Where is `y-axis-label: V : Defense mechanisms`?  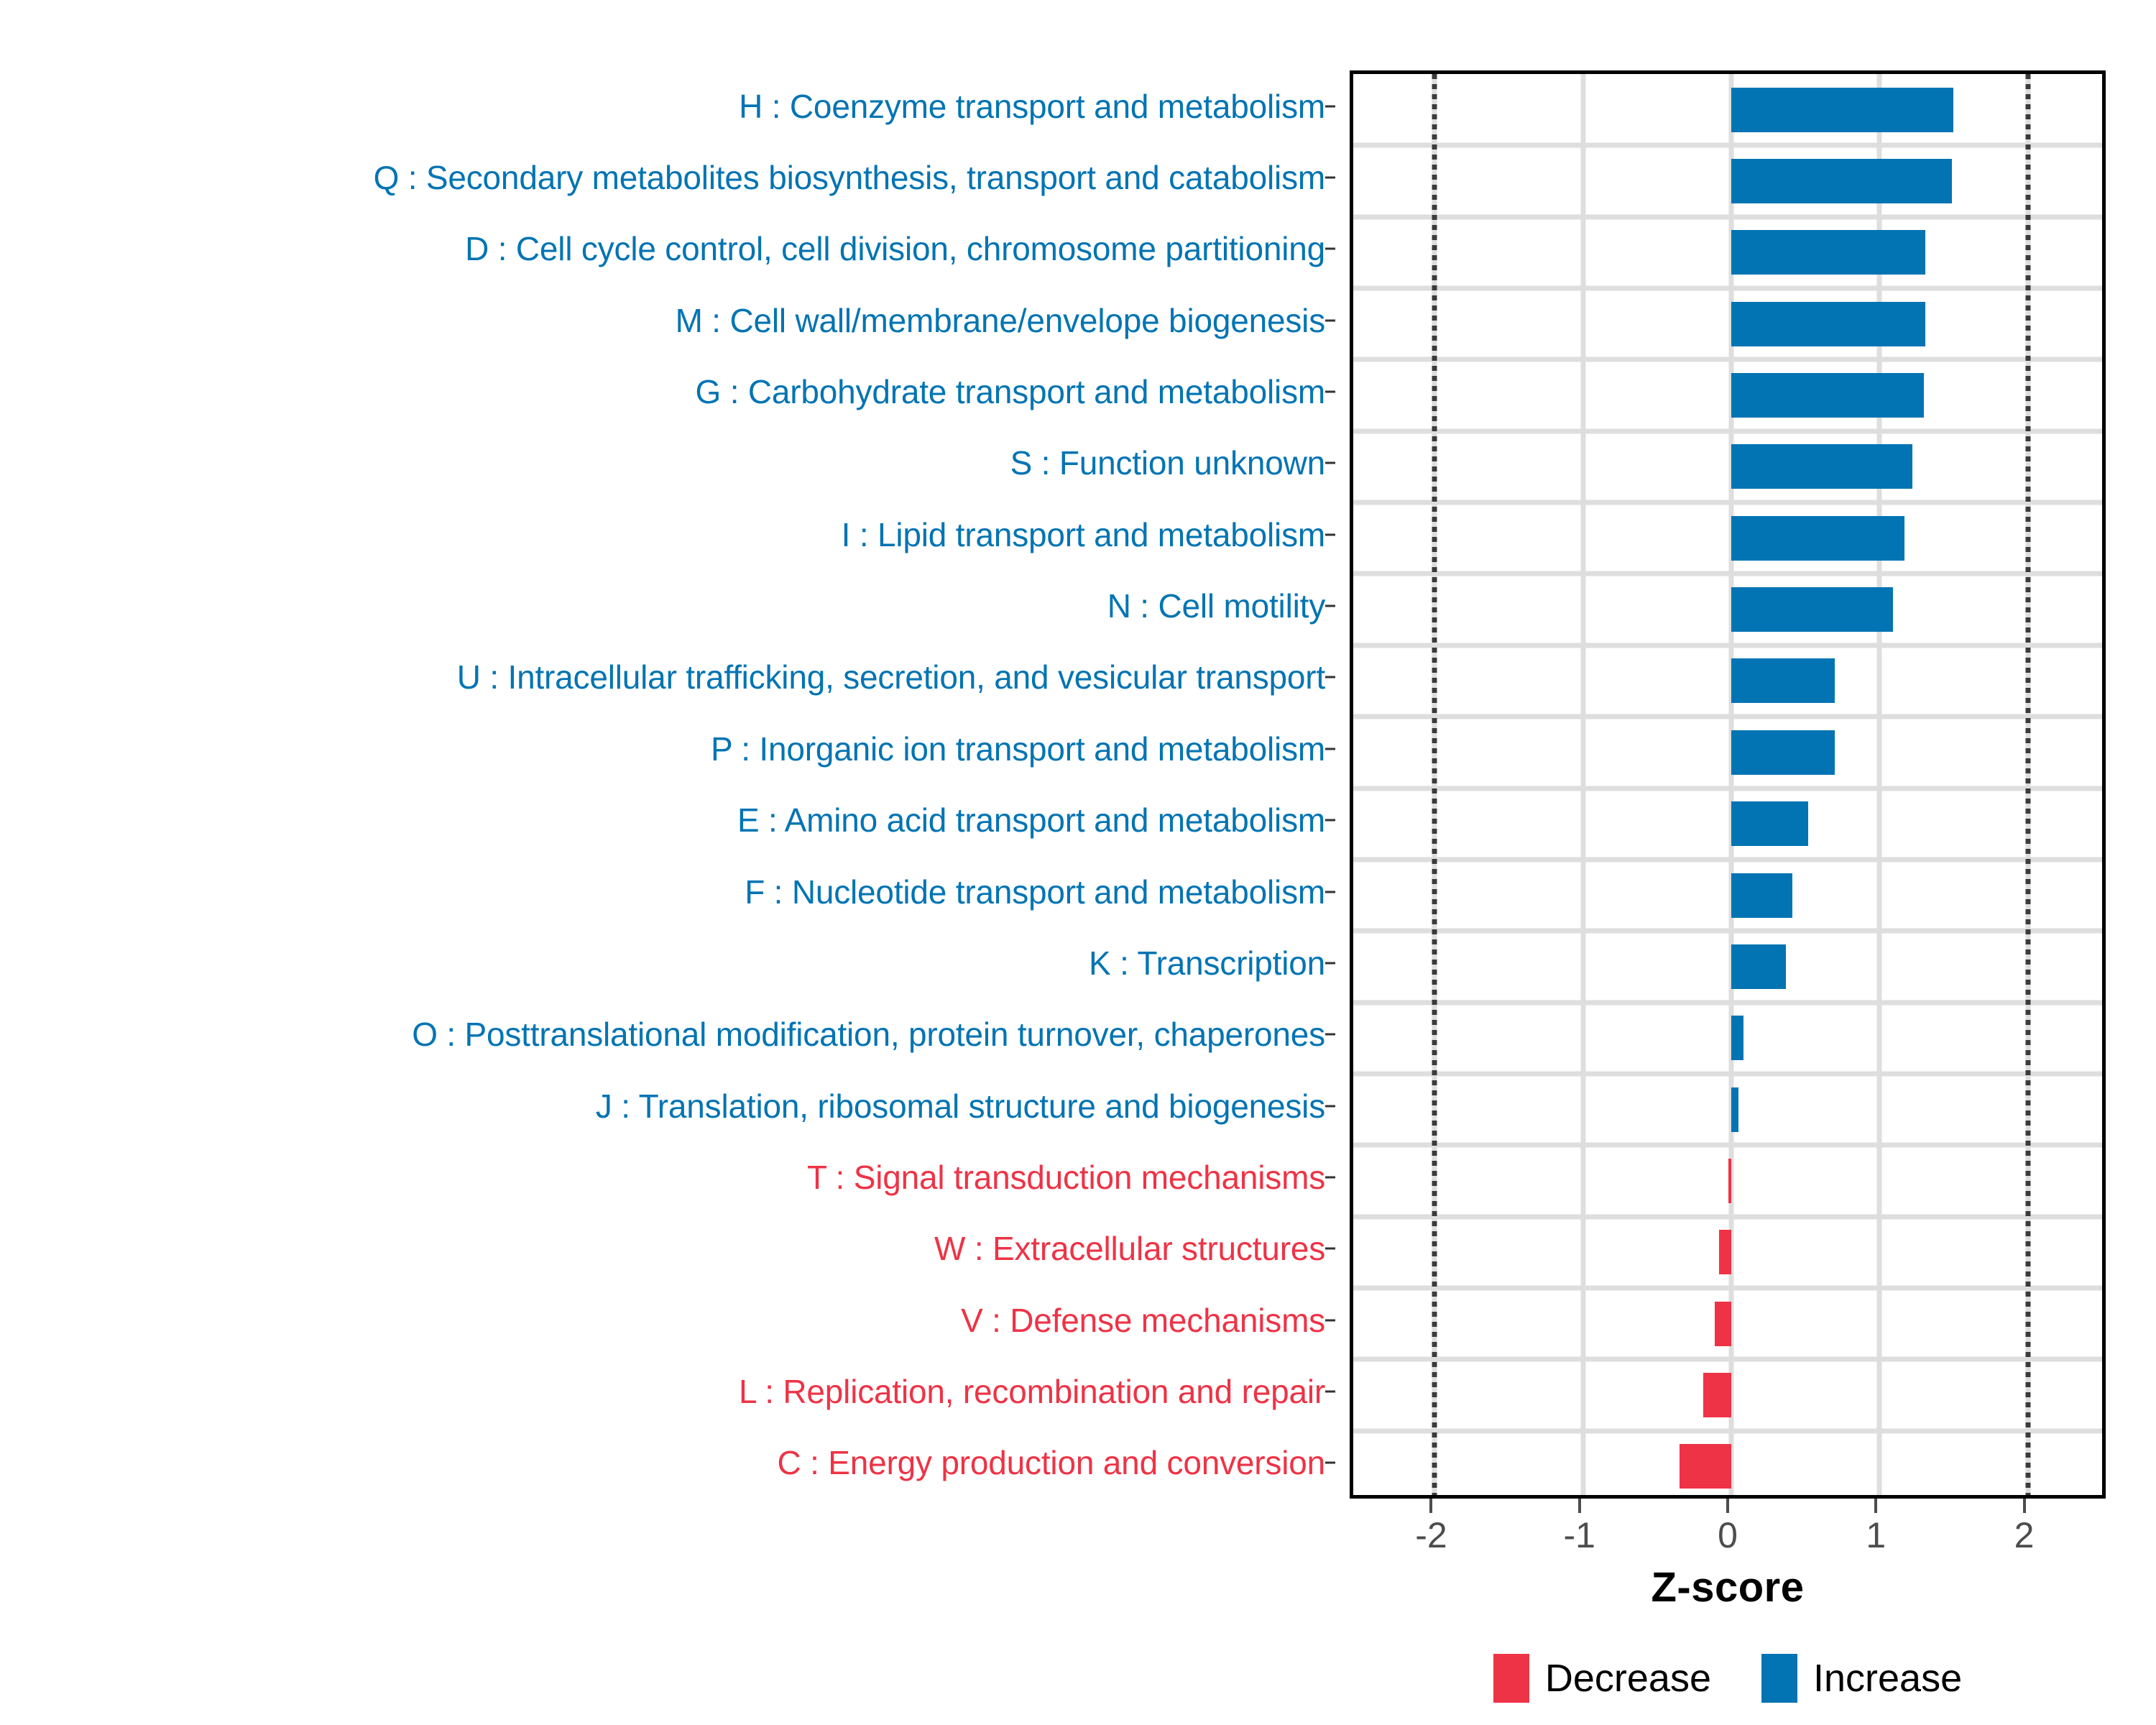
y-axis-label: V : Defense mechanisms is located at coordinates (1143, 1320).